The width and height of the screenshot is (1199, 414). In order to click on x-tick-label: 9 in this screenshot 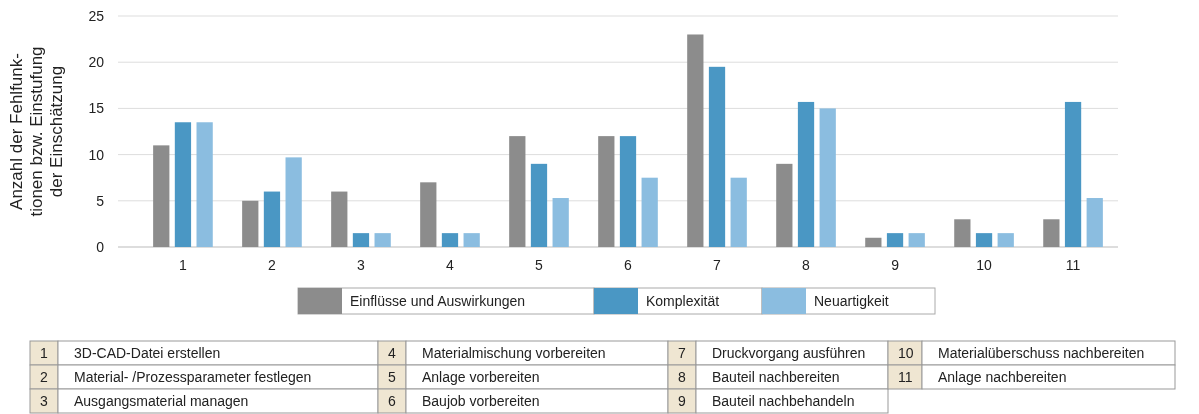, I will do `click(895, 265)`.